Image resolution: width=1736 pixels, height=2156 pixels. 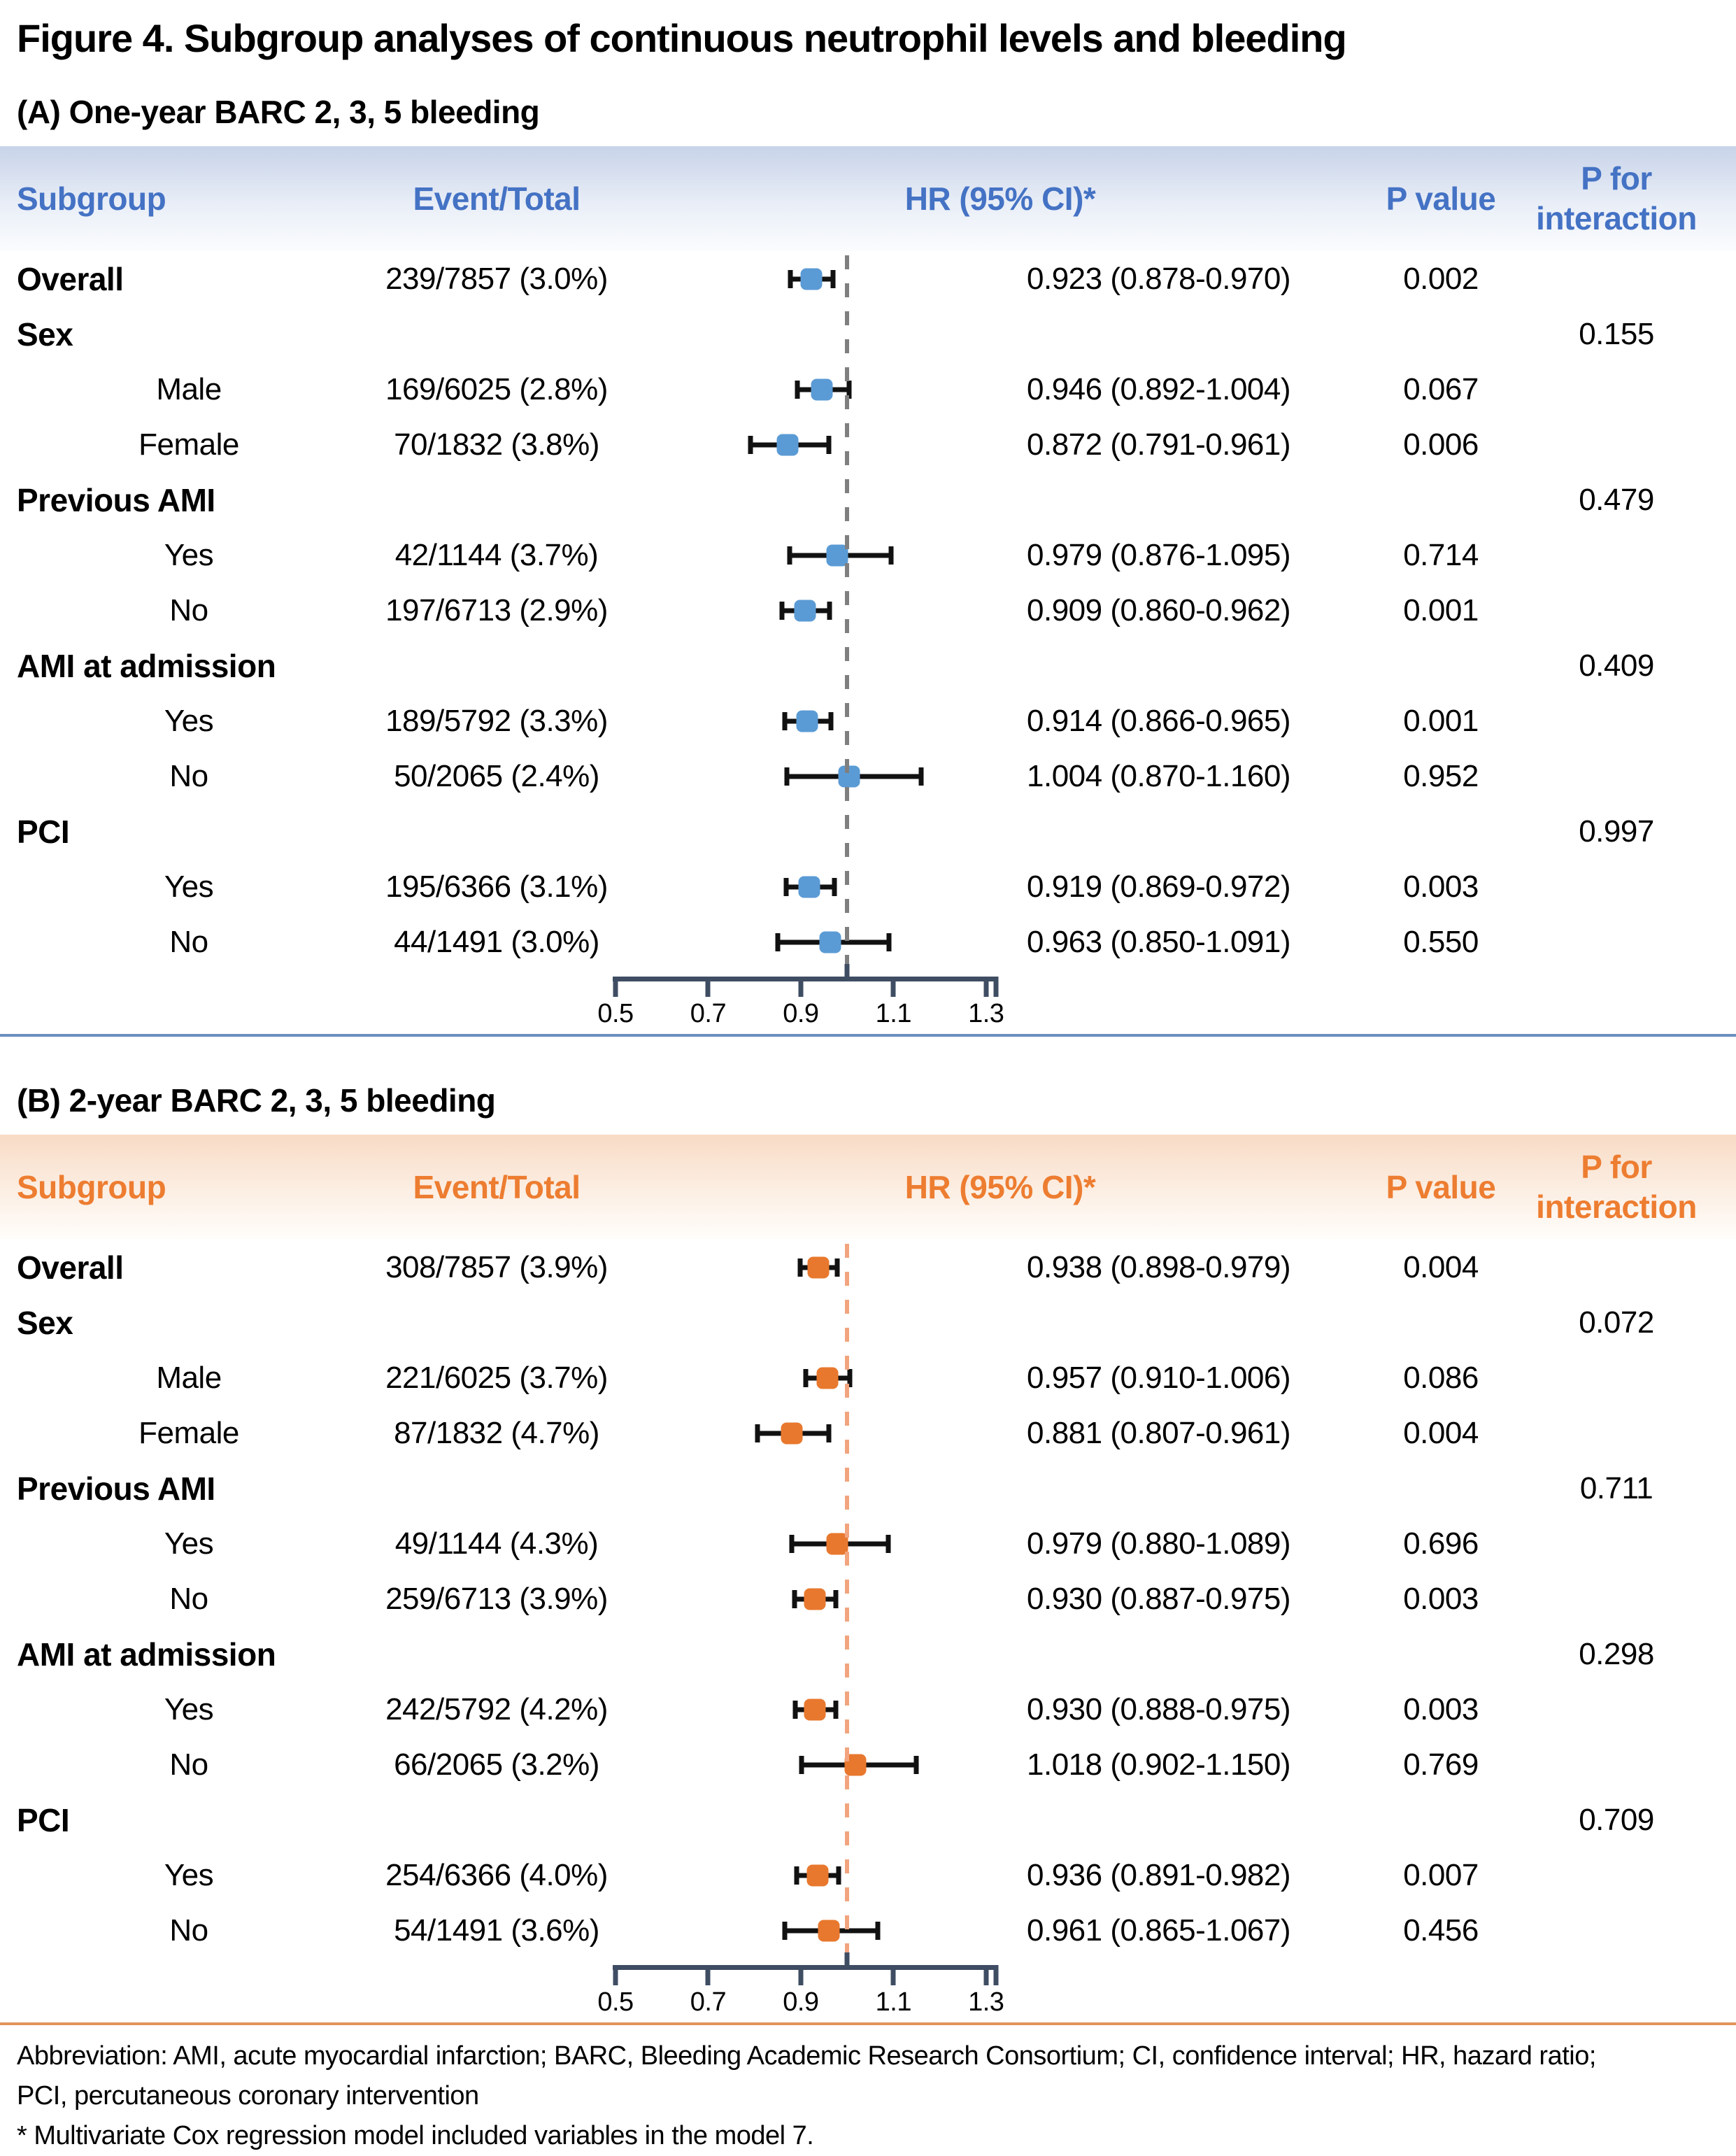 What do you see at coordinates (496, 1599) in the screenshot?
I see `event-total-value: 259/6713 (3.9%)` at bounding box center [496, 1599].